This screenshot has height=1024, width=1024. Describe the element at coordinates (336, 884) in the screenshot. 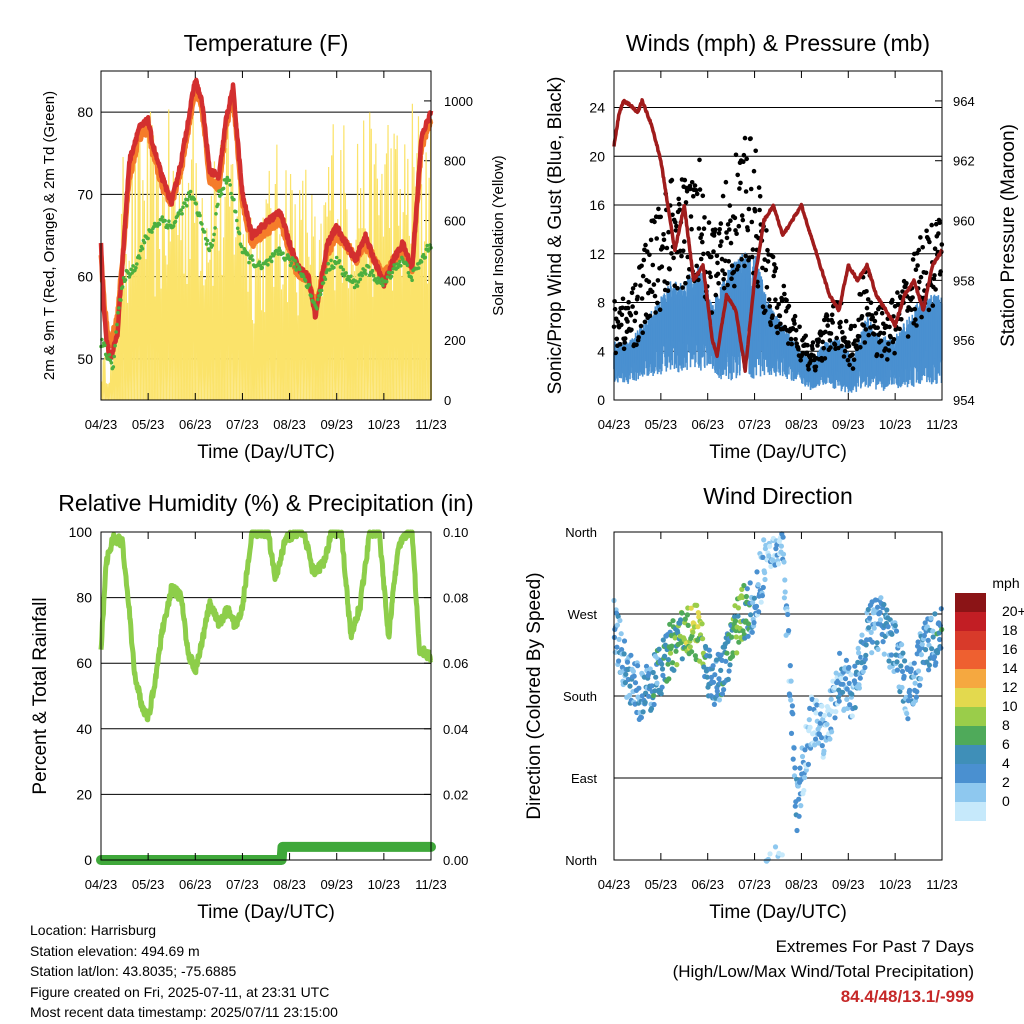

I see `humidity-xtick-label: 09/23` at that location.